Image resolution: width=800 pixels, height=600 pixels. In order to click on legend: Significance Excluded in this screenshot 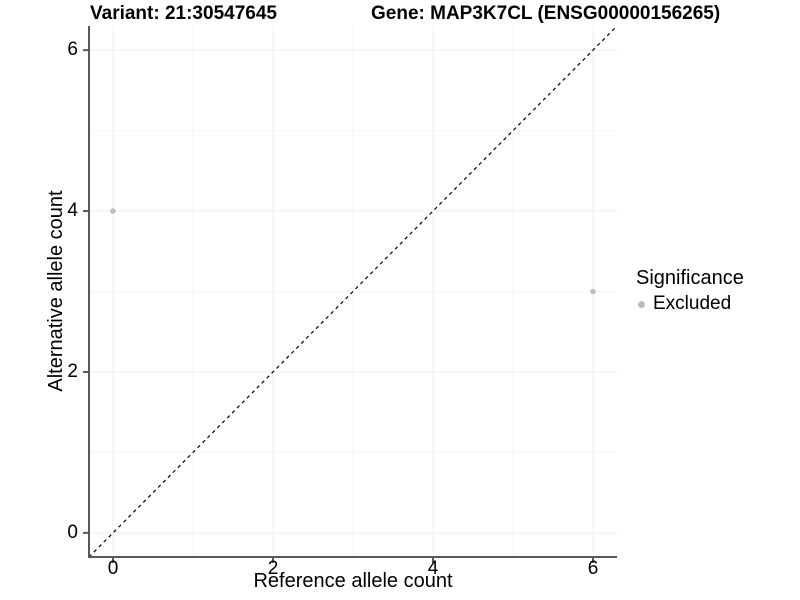, I will do `click(690, 290)`.